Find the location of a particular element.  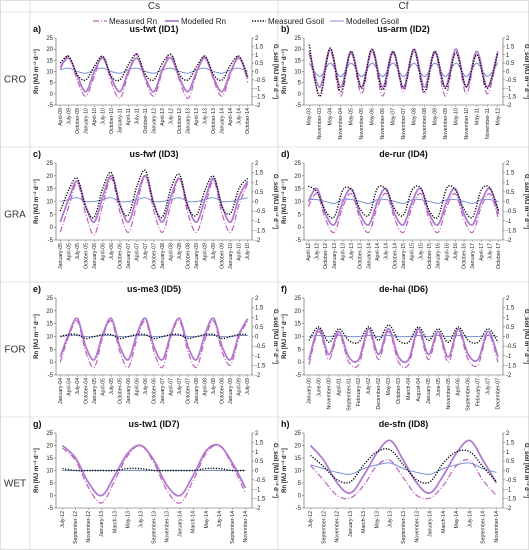

series-measured-rn is located at coordinates (154, 344).